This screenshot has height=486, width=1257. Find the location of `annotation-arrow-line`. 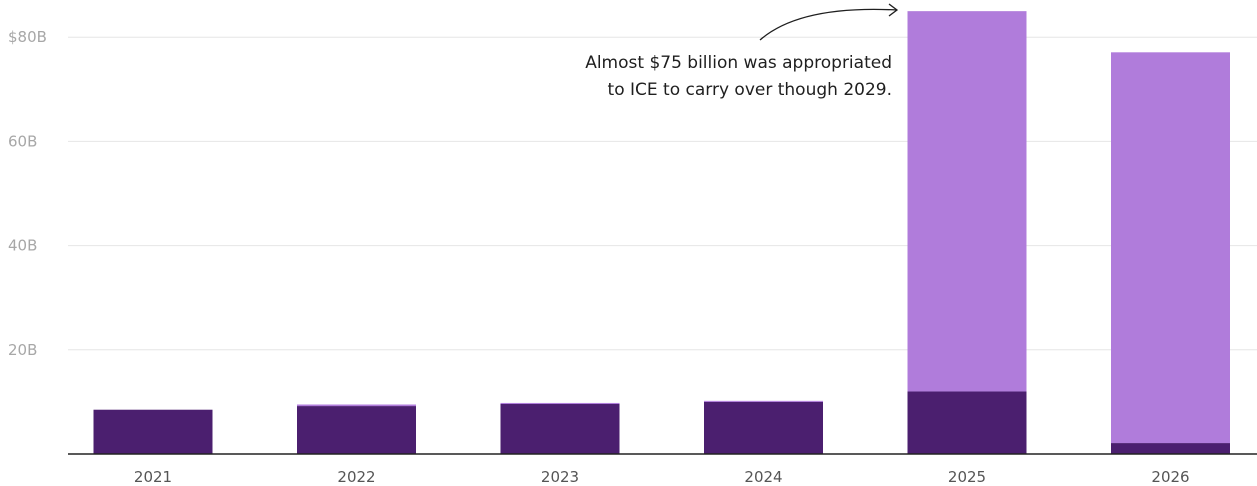

annotation-arrow-line is located at coordinates (828, 24).